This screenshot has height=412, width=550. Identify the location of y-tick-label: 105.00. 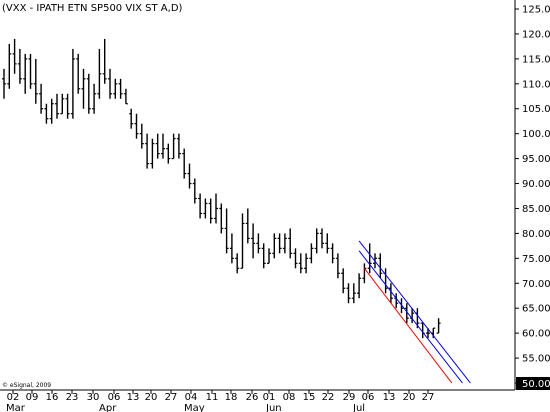
(536, 109).